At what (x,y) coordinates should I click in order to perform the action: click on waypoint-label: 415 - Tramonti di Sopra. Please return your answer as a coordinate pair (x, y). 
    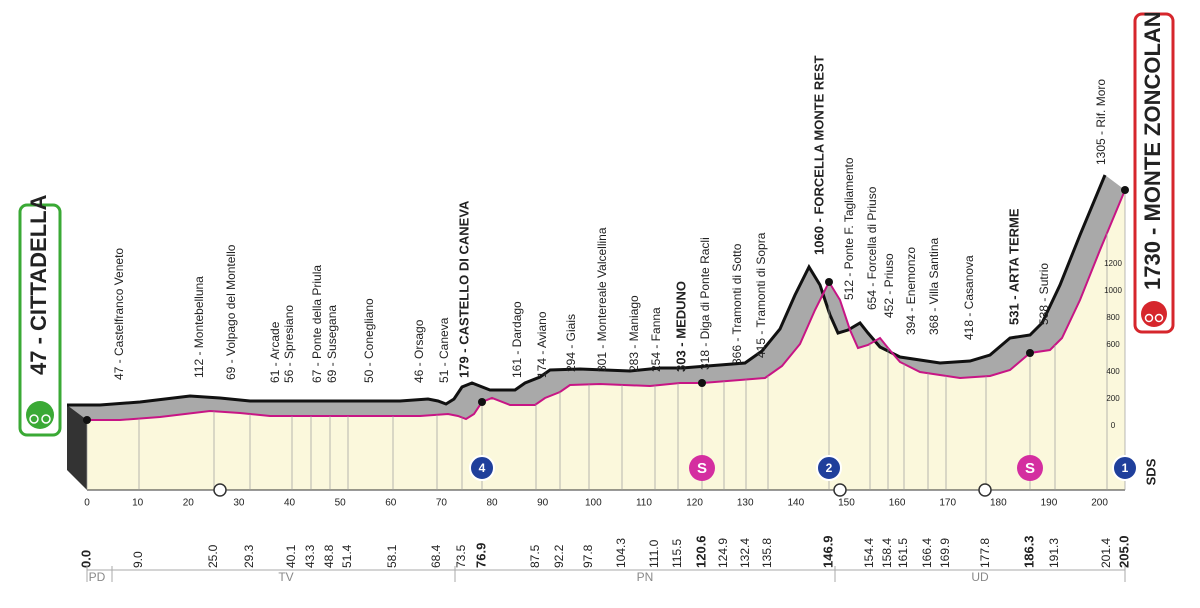
    Looking at the image, I should click on (761, 295).